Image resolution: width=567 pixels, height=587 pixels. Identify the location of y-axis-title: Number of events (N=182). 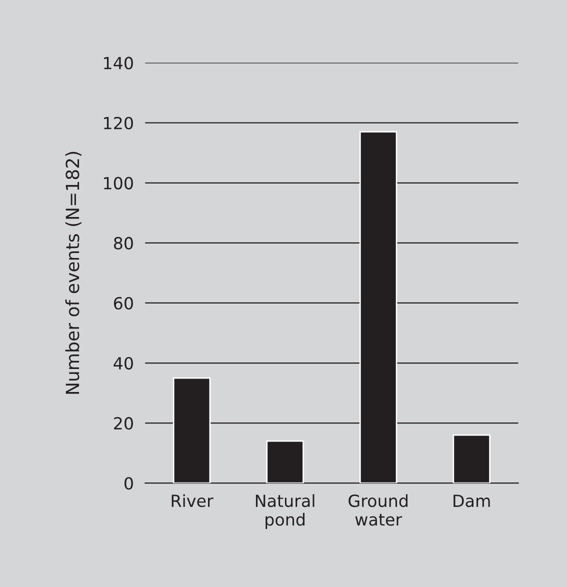
(73, 273).